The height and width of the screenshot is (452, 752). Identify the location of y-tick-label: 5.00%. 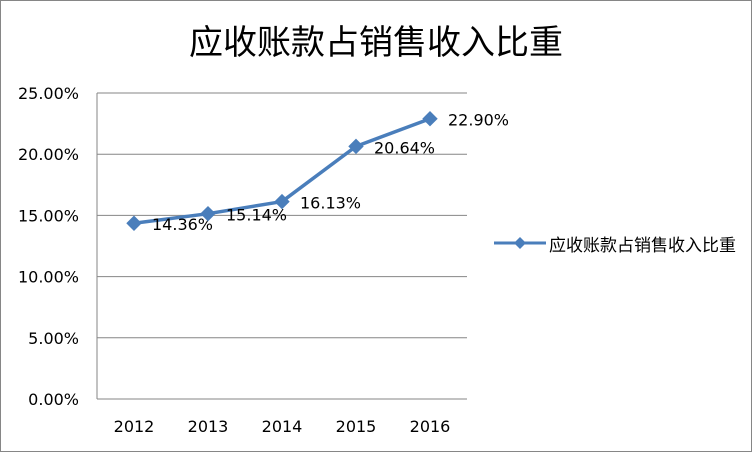
(53, 338).